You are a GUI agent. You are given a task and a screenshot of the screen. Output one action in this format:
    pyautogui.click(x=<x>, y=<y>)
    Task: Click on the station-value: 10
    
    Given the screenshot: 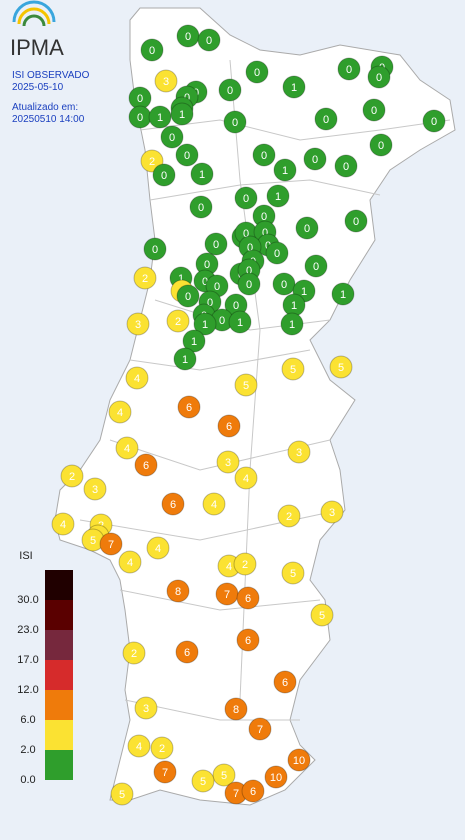 What is the action you would take?
    pyautogui.click(x=299, y=761)
    